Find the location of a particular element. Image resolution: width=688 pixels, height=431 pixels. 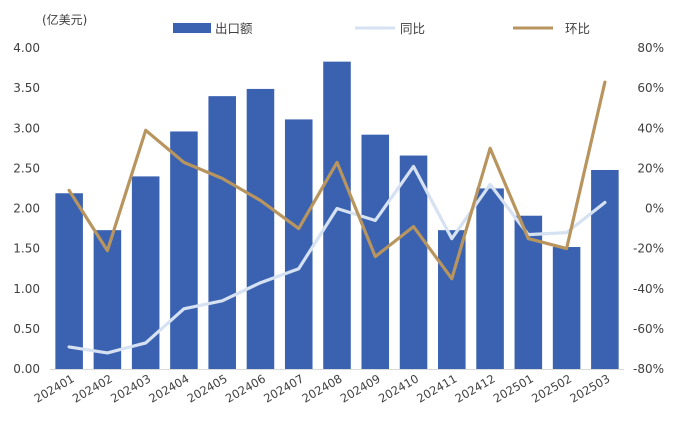

y-left-tick-label: 3.00 is located at coordinates (26, 128).